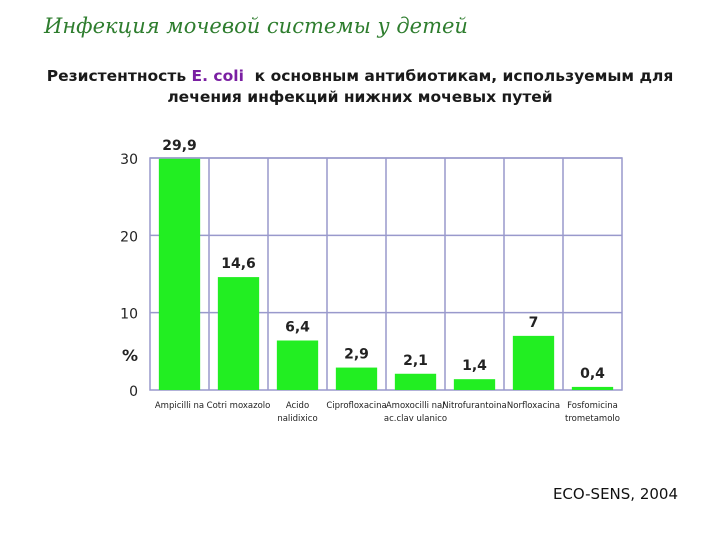 This screenshot has height=540, width=720. What do you see at coordinates (415, 361) in the screenshot?
I see `bar-value-label: 2,1` at bounding box center [415, 361].